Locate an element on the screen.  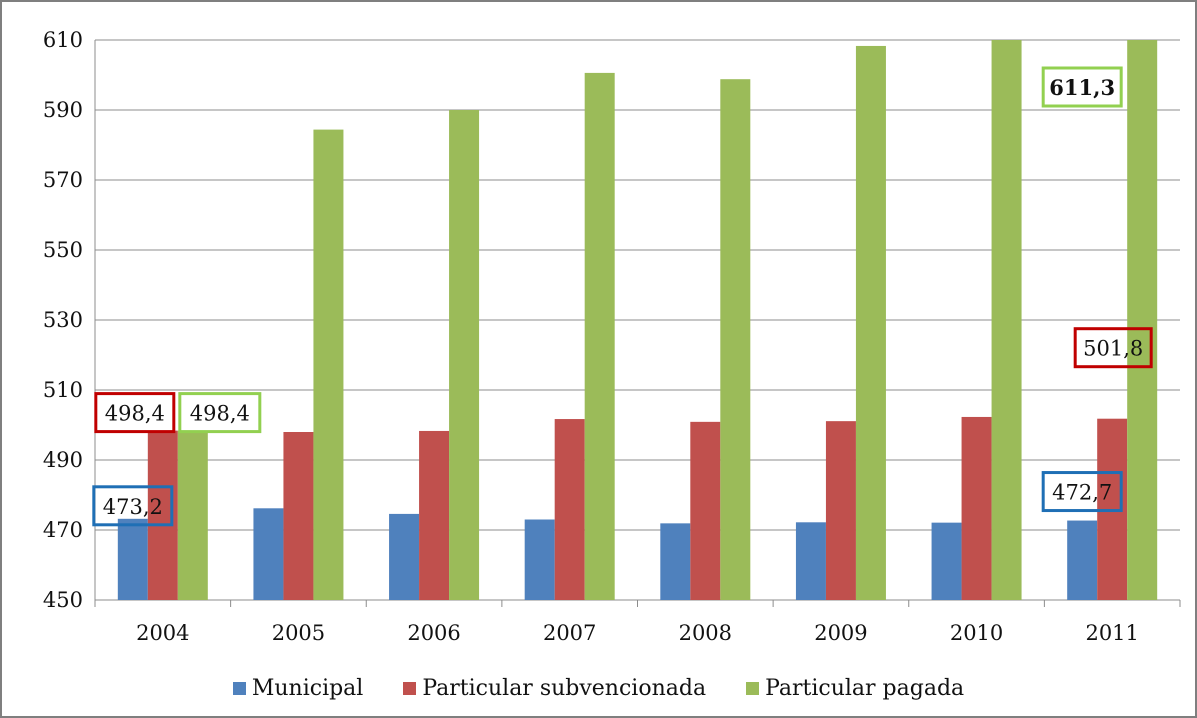
legend-swatch-municipal is located at coordinates (239, 688).